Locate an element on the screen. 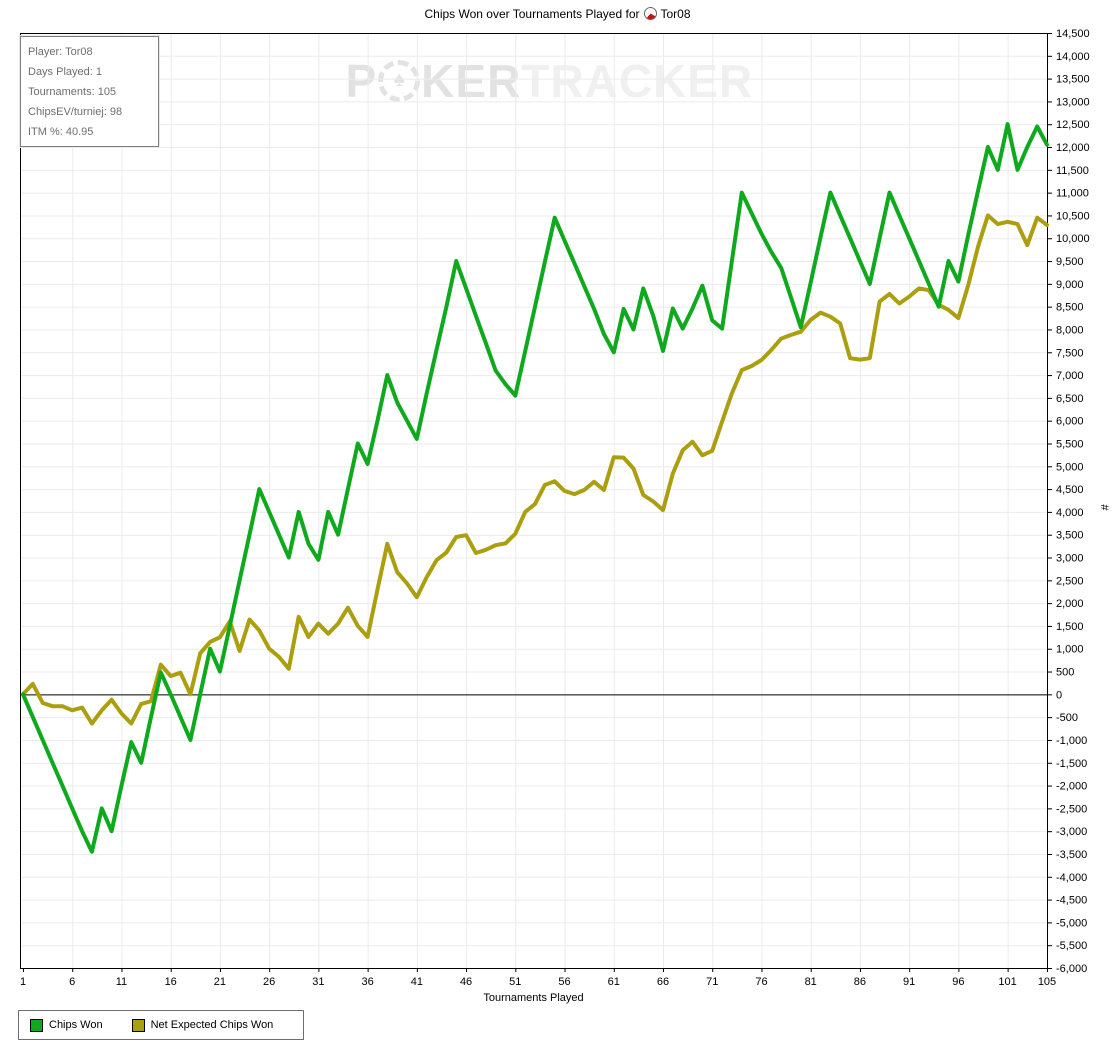 The width and height of the screenshot is (1115, 1052). x-tick-label: 41 is located at coordinates (417, 982).